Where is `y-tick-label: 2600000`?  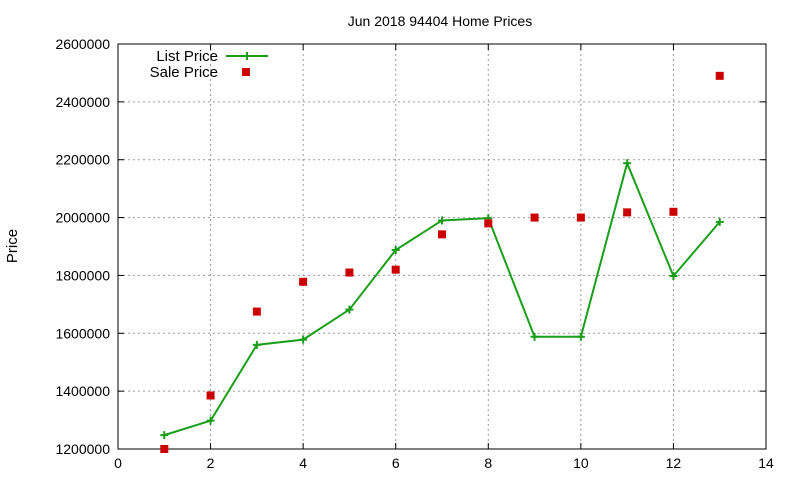
y-tick-label: 2600000 is located at coordinates (82, 44).